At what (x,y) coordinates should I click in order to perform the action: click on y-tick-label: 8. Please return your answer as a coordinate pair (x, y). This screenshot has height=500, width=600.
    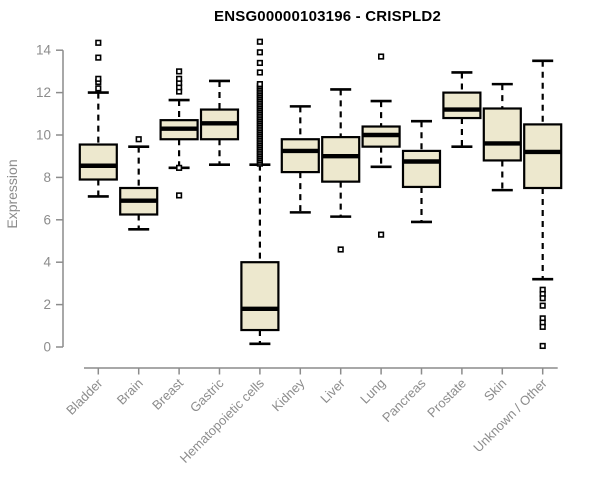
    Looking at the image, I should click on (47, 177).